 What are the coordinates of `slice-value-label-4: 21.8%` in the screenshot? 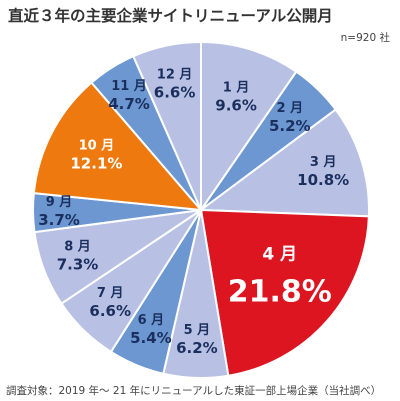 It's located at (280, 291).